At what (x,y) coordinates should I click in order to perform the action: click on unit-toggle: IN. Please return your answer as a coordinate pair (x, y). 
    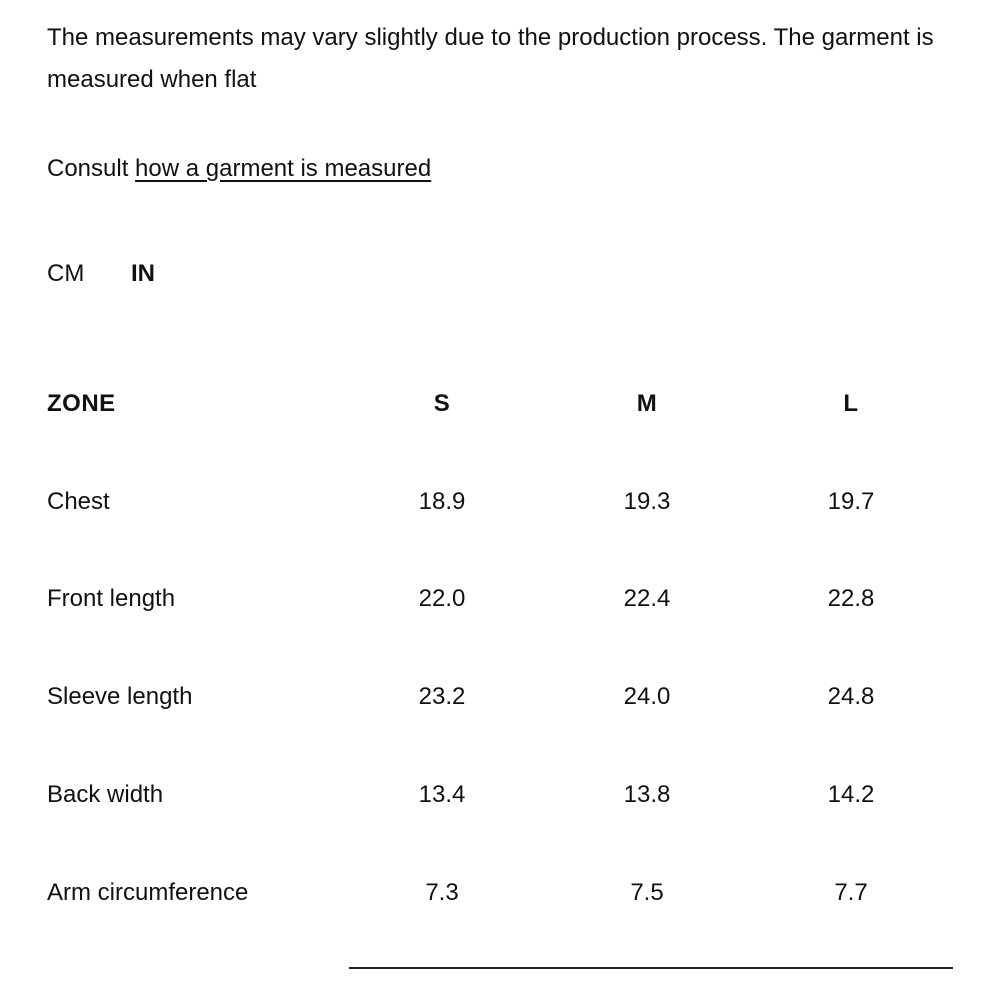
    Looking at the image, I should click on (143, 273).